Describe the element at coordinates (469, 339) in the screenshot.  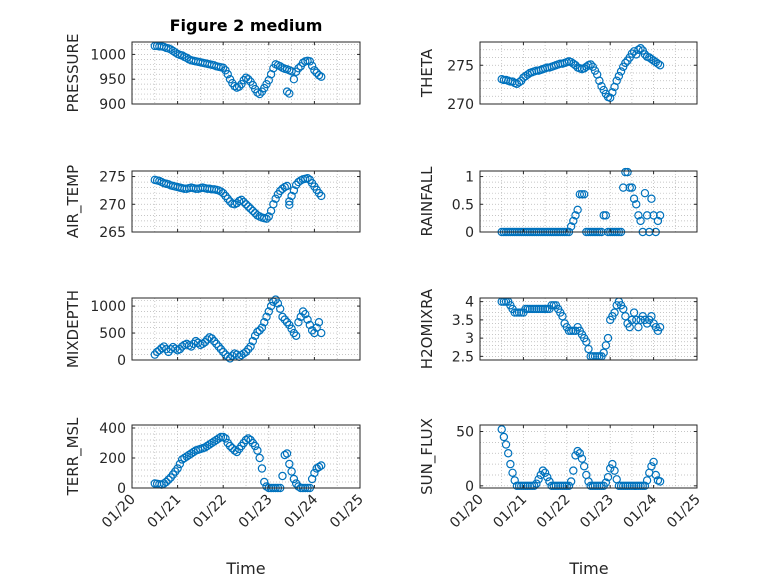
I see `y-tick-label: 3` at that location.